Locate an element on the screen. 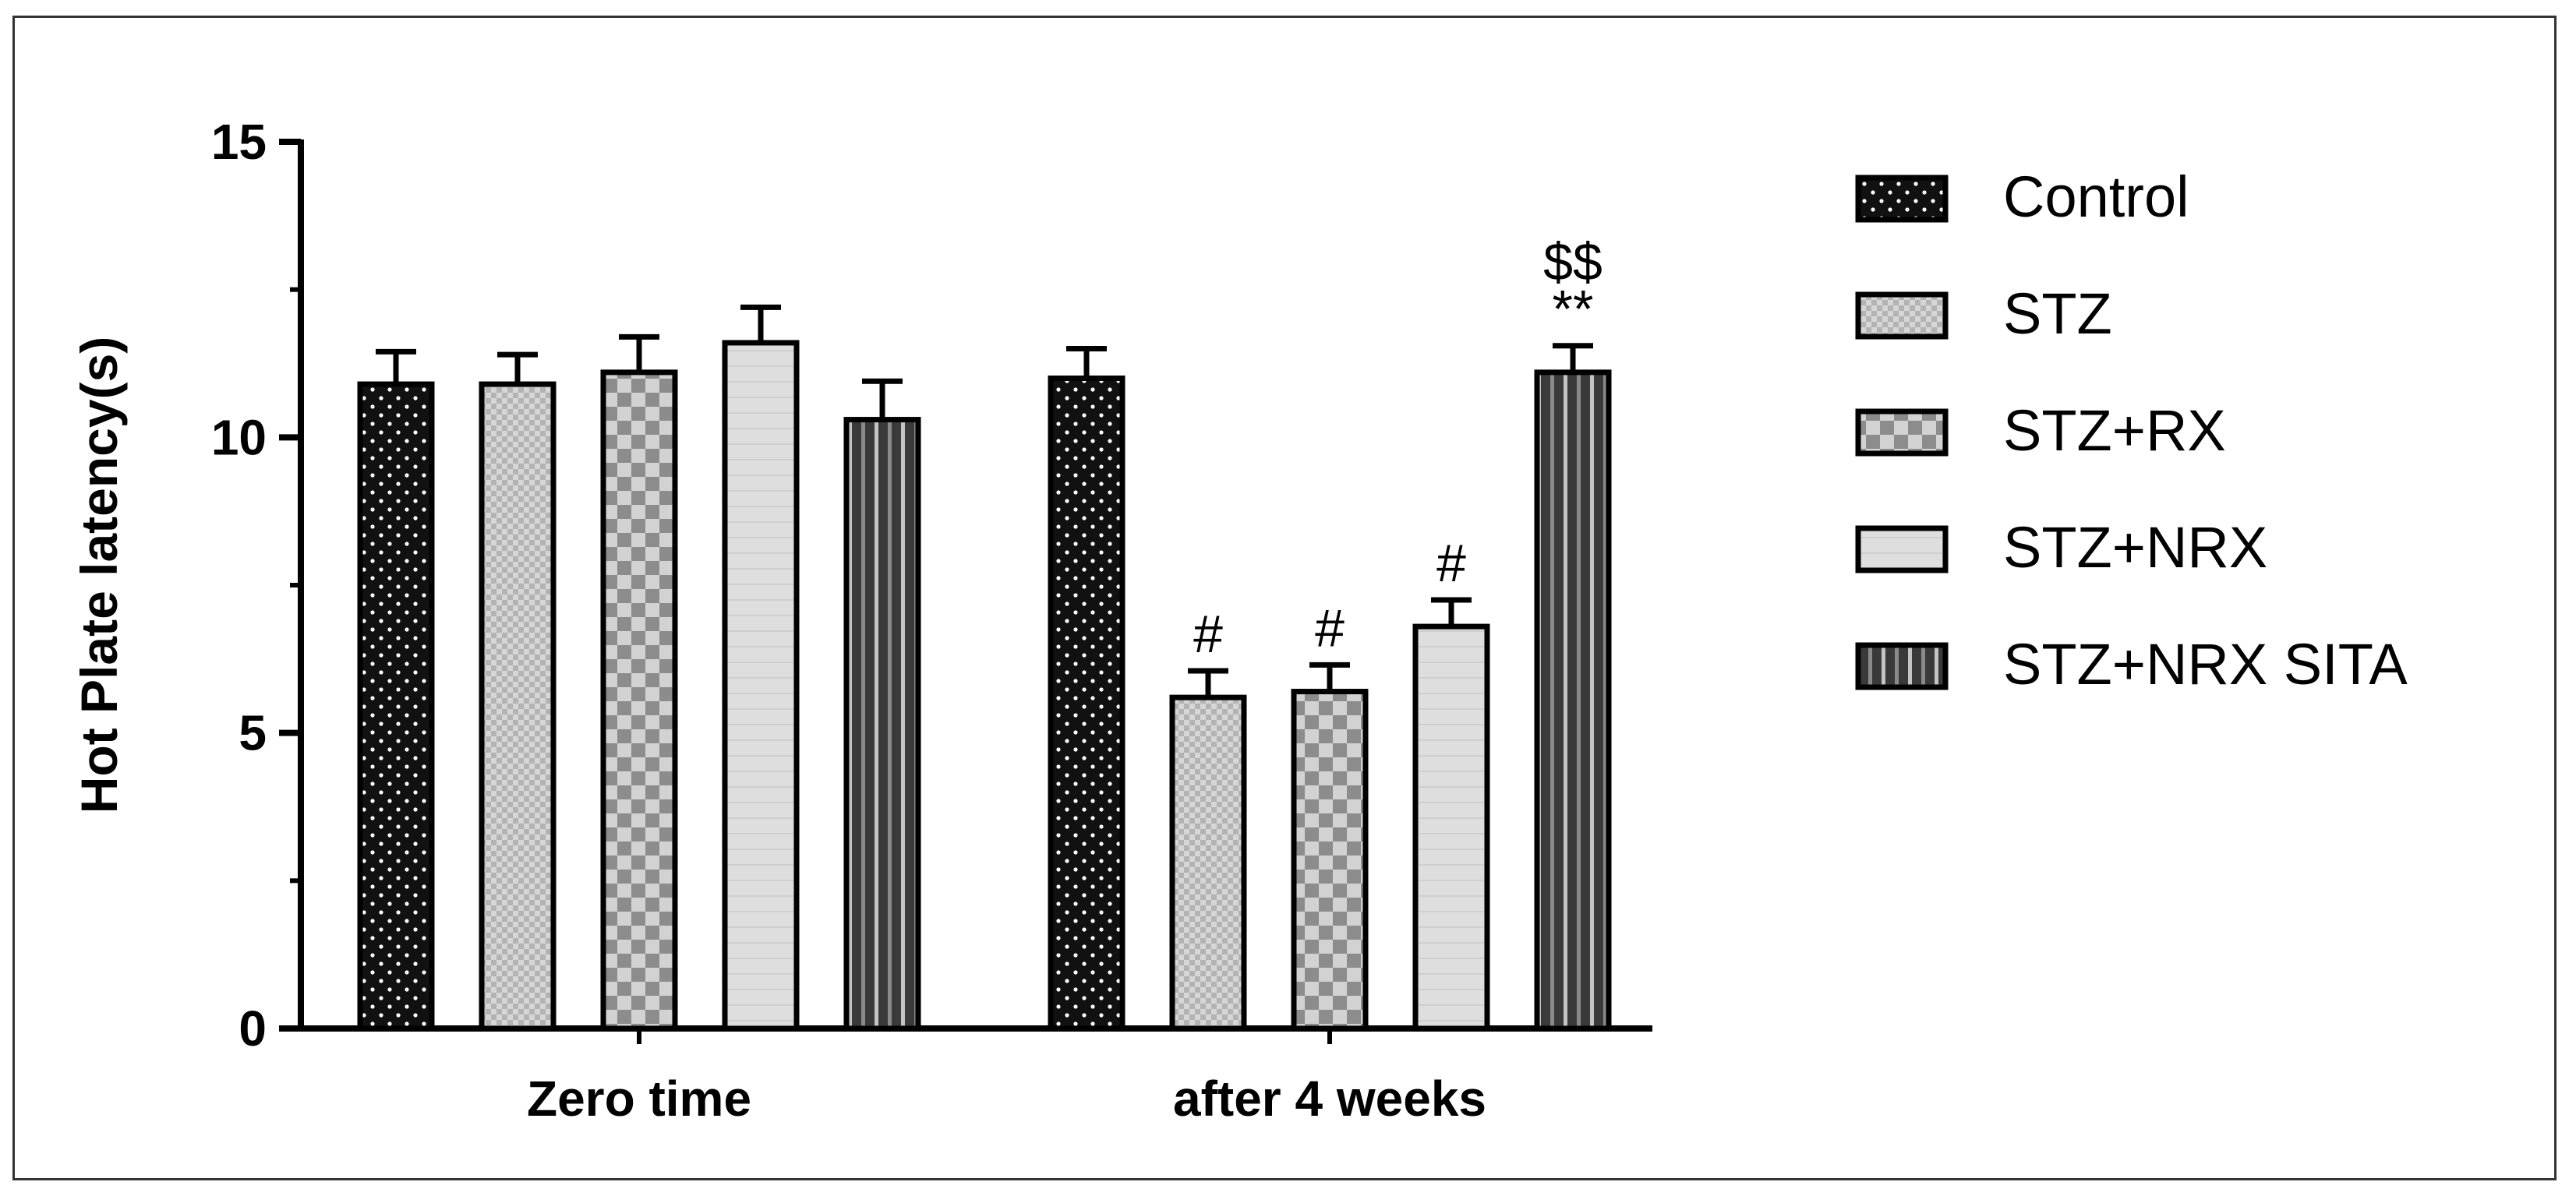  legend-label: Control is located at coordinates (2096, 196).